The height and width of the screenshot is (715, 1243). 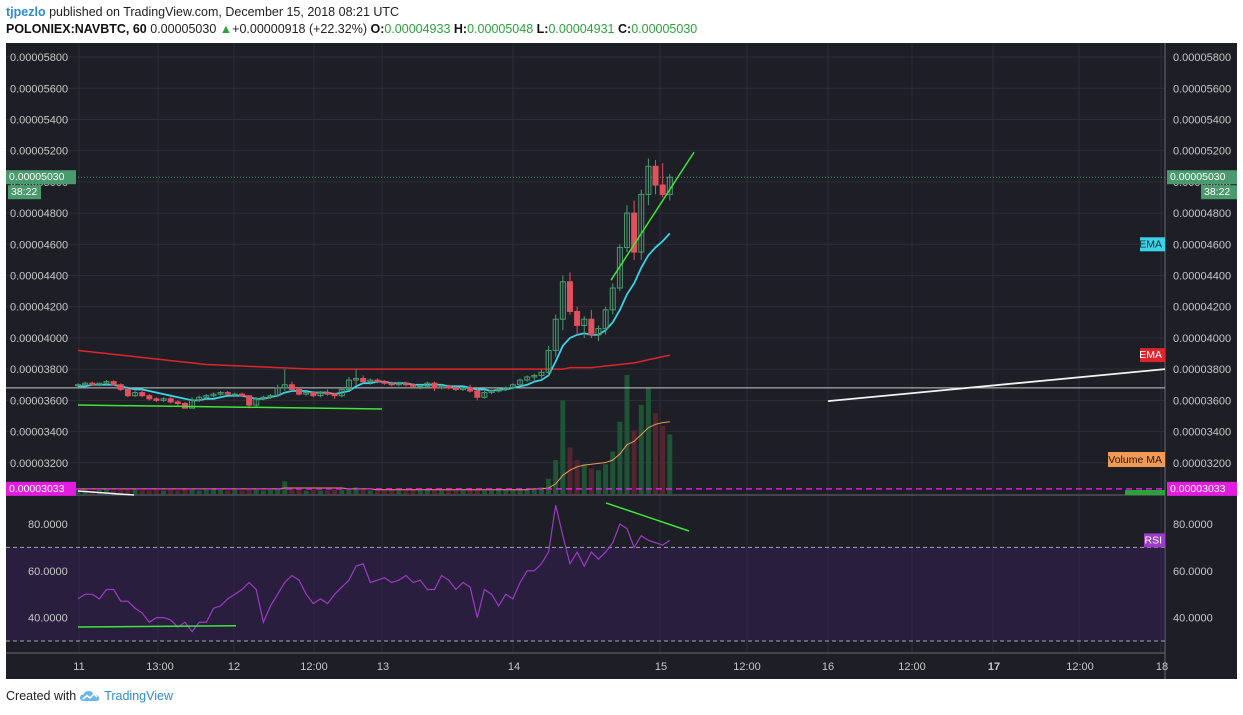 What do you see at coordinates (1198, 489) in the screenshot?
I see `level-label-right: 0.00003033` at bounding box center [1198, 489].